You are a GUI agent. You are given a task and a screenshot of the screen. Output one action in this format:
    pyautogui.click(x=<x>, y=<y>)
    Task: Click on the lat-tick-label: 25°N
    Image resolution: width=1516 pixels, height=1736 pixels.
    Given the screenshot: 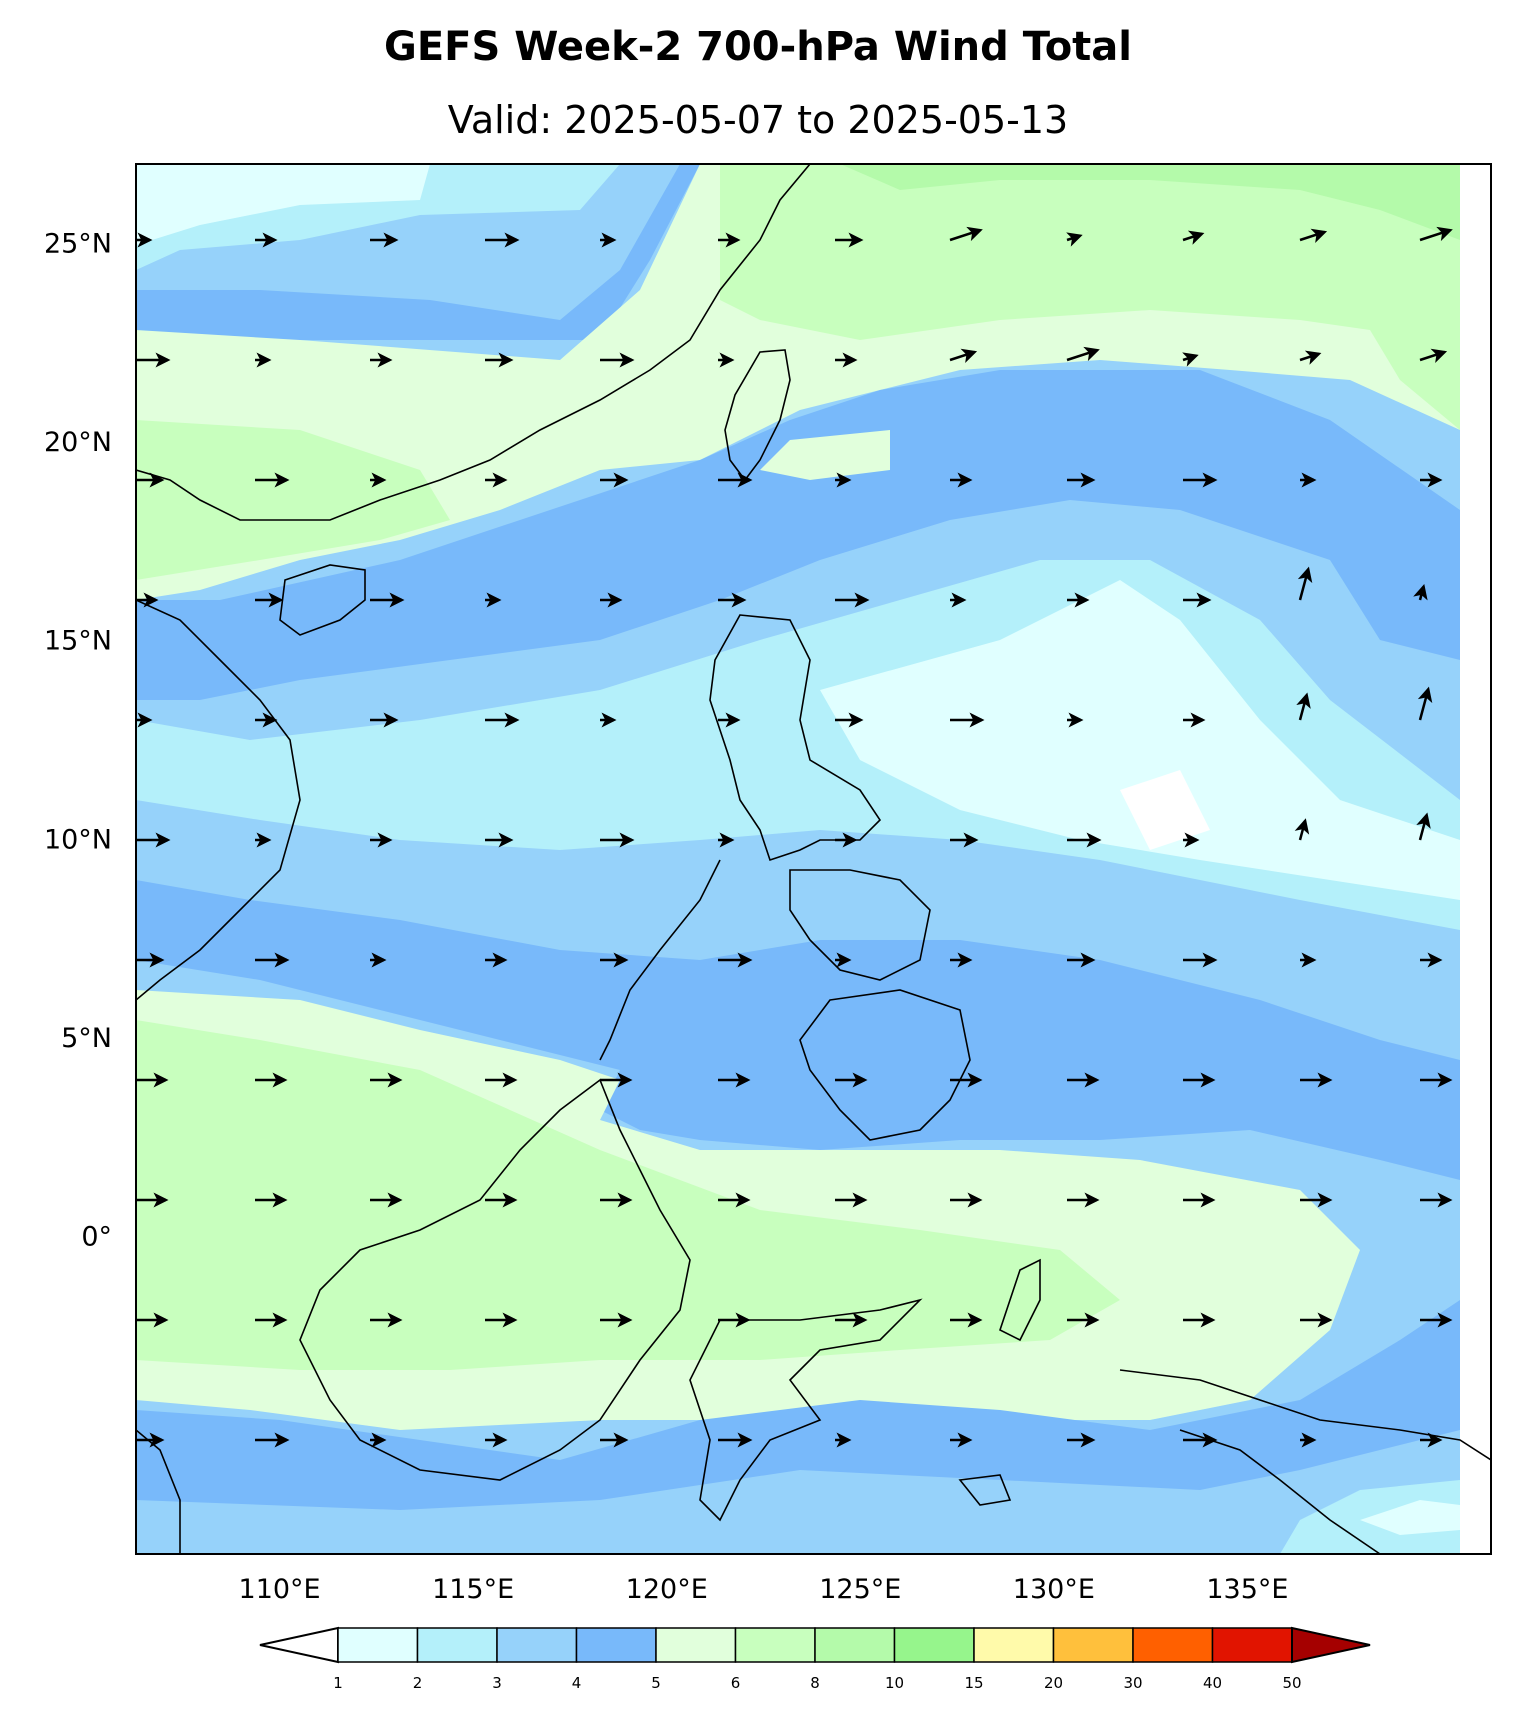 What is the action you would take?
    pyautogui.click(x=78, y=244)
    